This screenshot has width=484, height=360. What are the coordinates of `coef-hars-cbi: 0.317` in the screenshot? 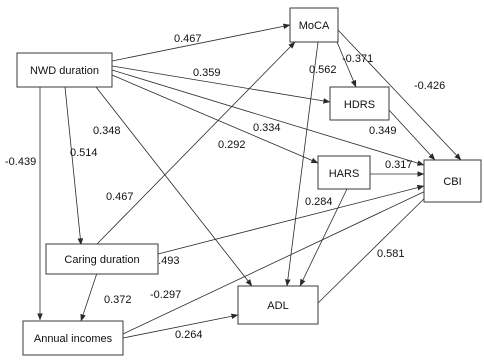 It's located at (399, 165).